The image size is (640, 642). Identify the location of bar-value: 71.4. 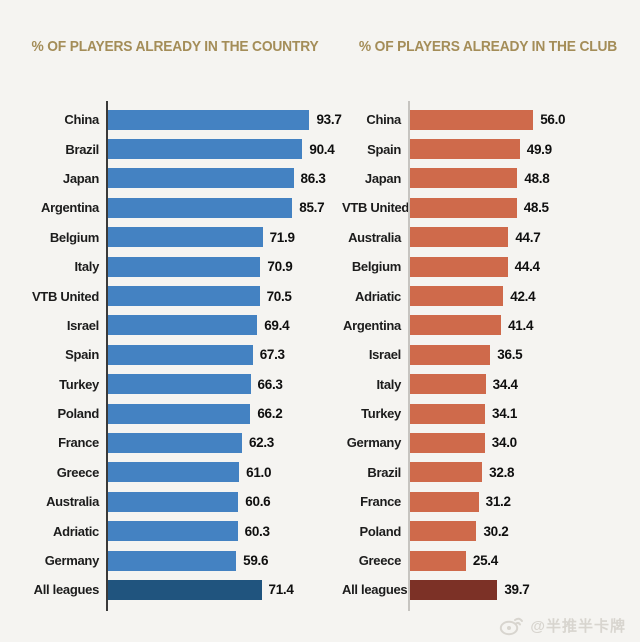
(281, 590).